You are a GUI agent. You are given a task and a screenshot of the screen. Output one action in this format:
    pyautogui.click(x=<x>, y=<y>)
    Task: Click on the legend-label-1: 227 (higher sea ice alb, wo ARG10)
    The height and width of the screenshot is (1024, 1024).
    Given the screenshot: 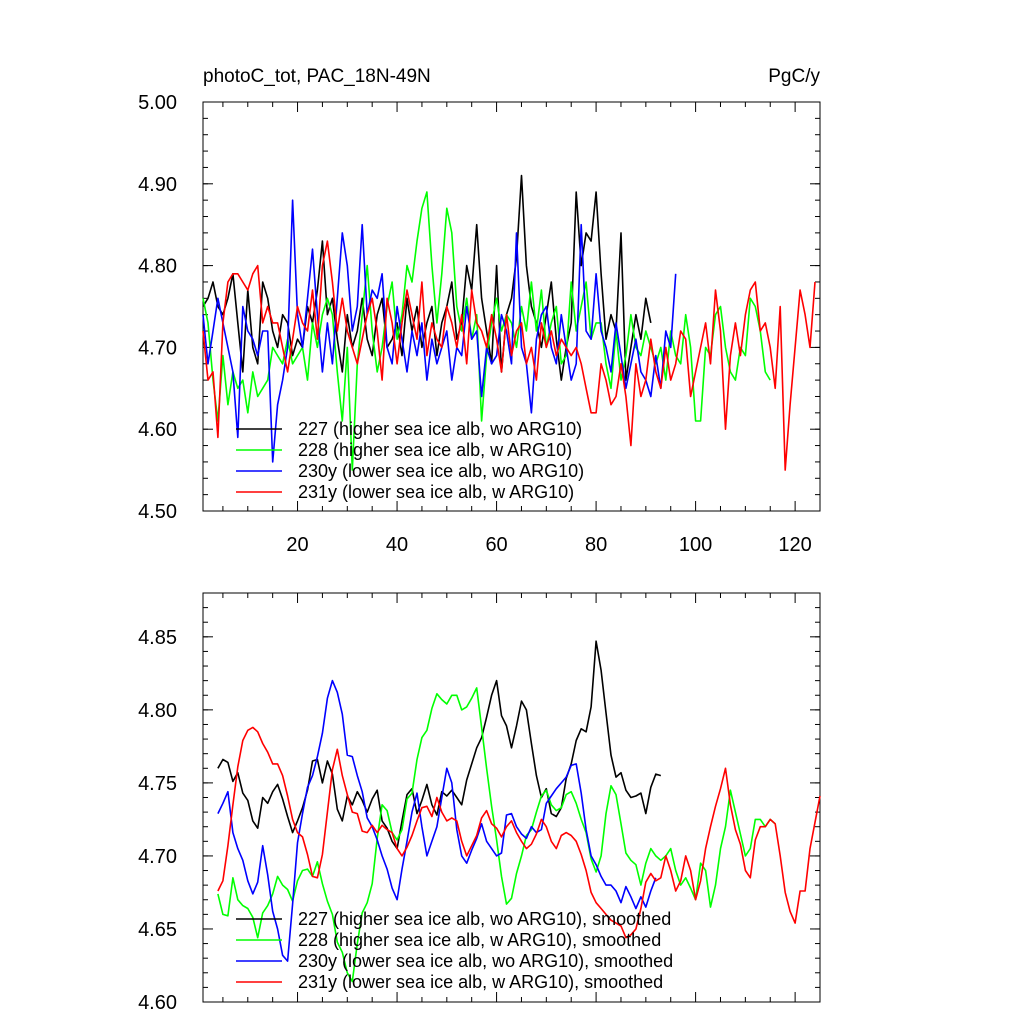 What is the action you would take?
    pyautogui.click(x=440, y=429)
    